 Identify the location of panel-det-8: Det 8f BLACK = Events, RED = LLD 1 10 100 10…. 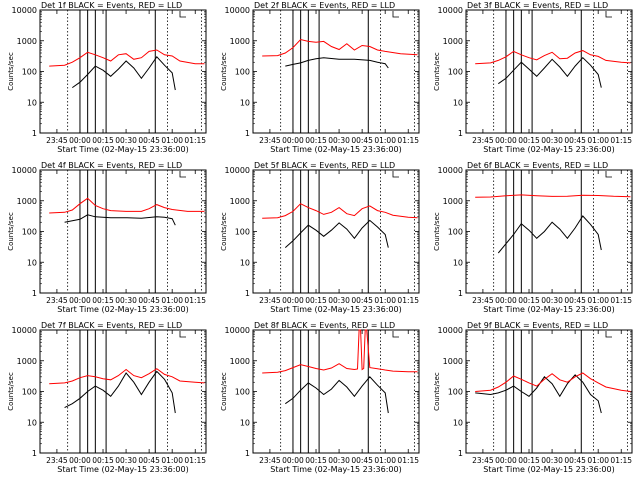
(320, 397).